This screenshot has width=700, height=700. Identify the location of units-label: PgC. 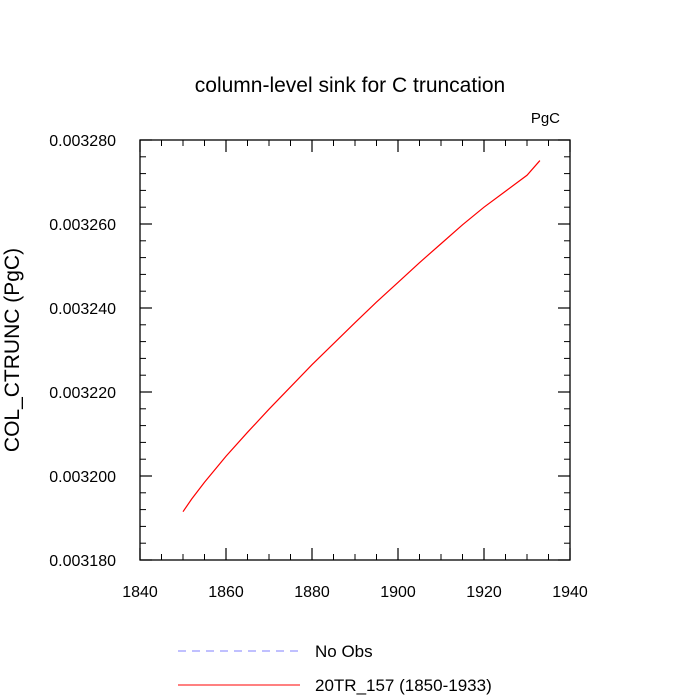
(545, 118).